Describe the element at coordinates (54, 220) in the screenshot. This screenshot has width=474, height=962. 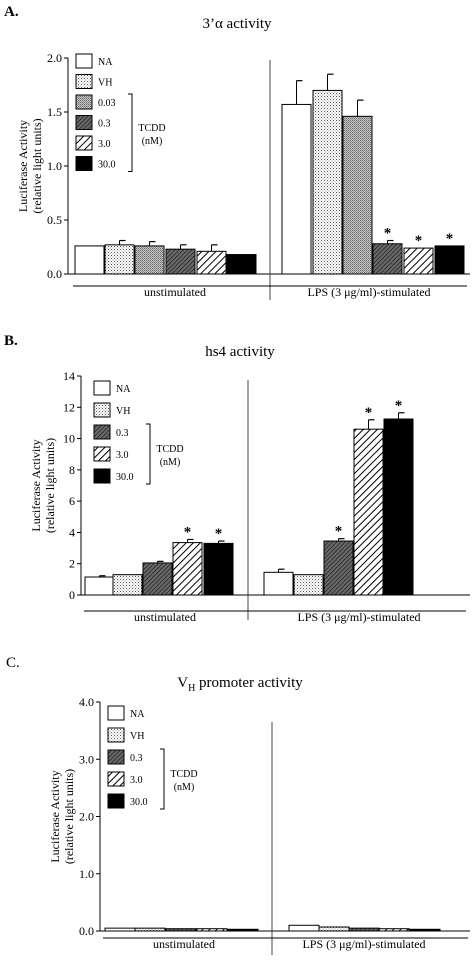
I see `y-tick-label: 0.5` at that location.